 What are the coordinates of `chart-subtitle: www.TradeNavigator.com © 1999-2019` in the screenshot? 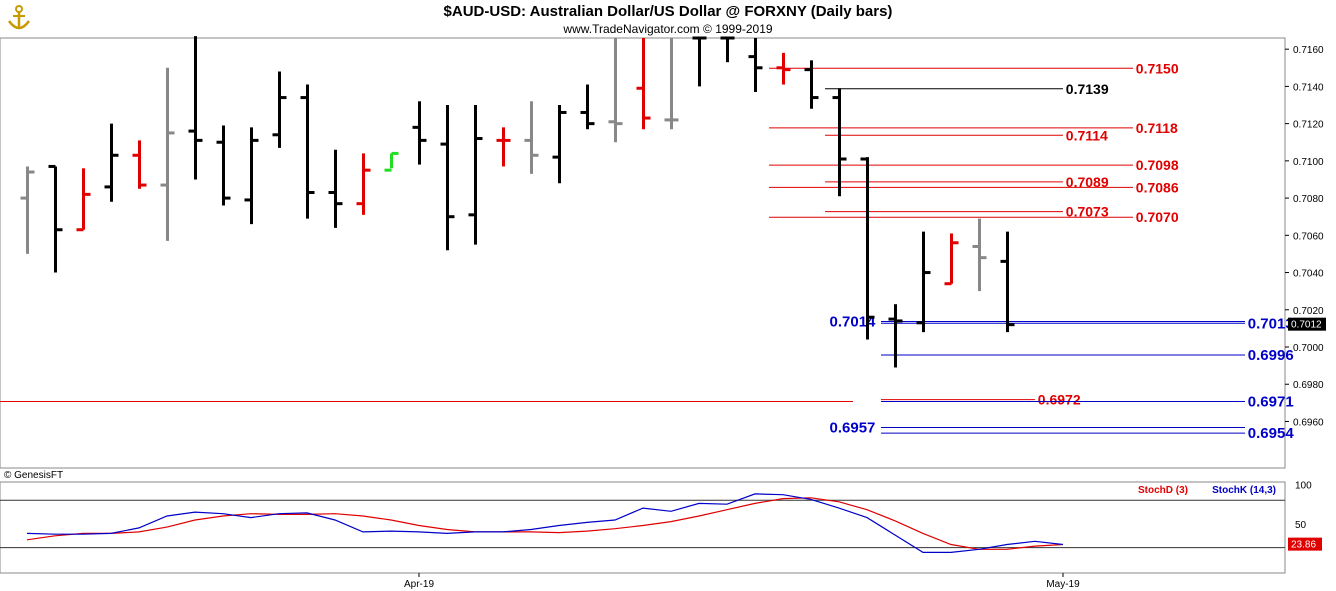 It's located at (668, 29).